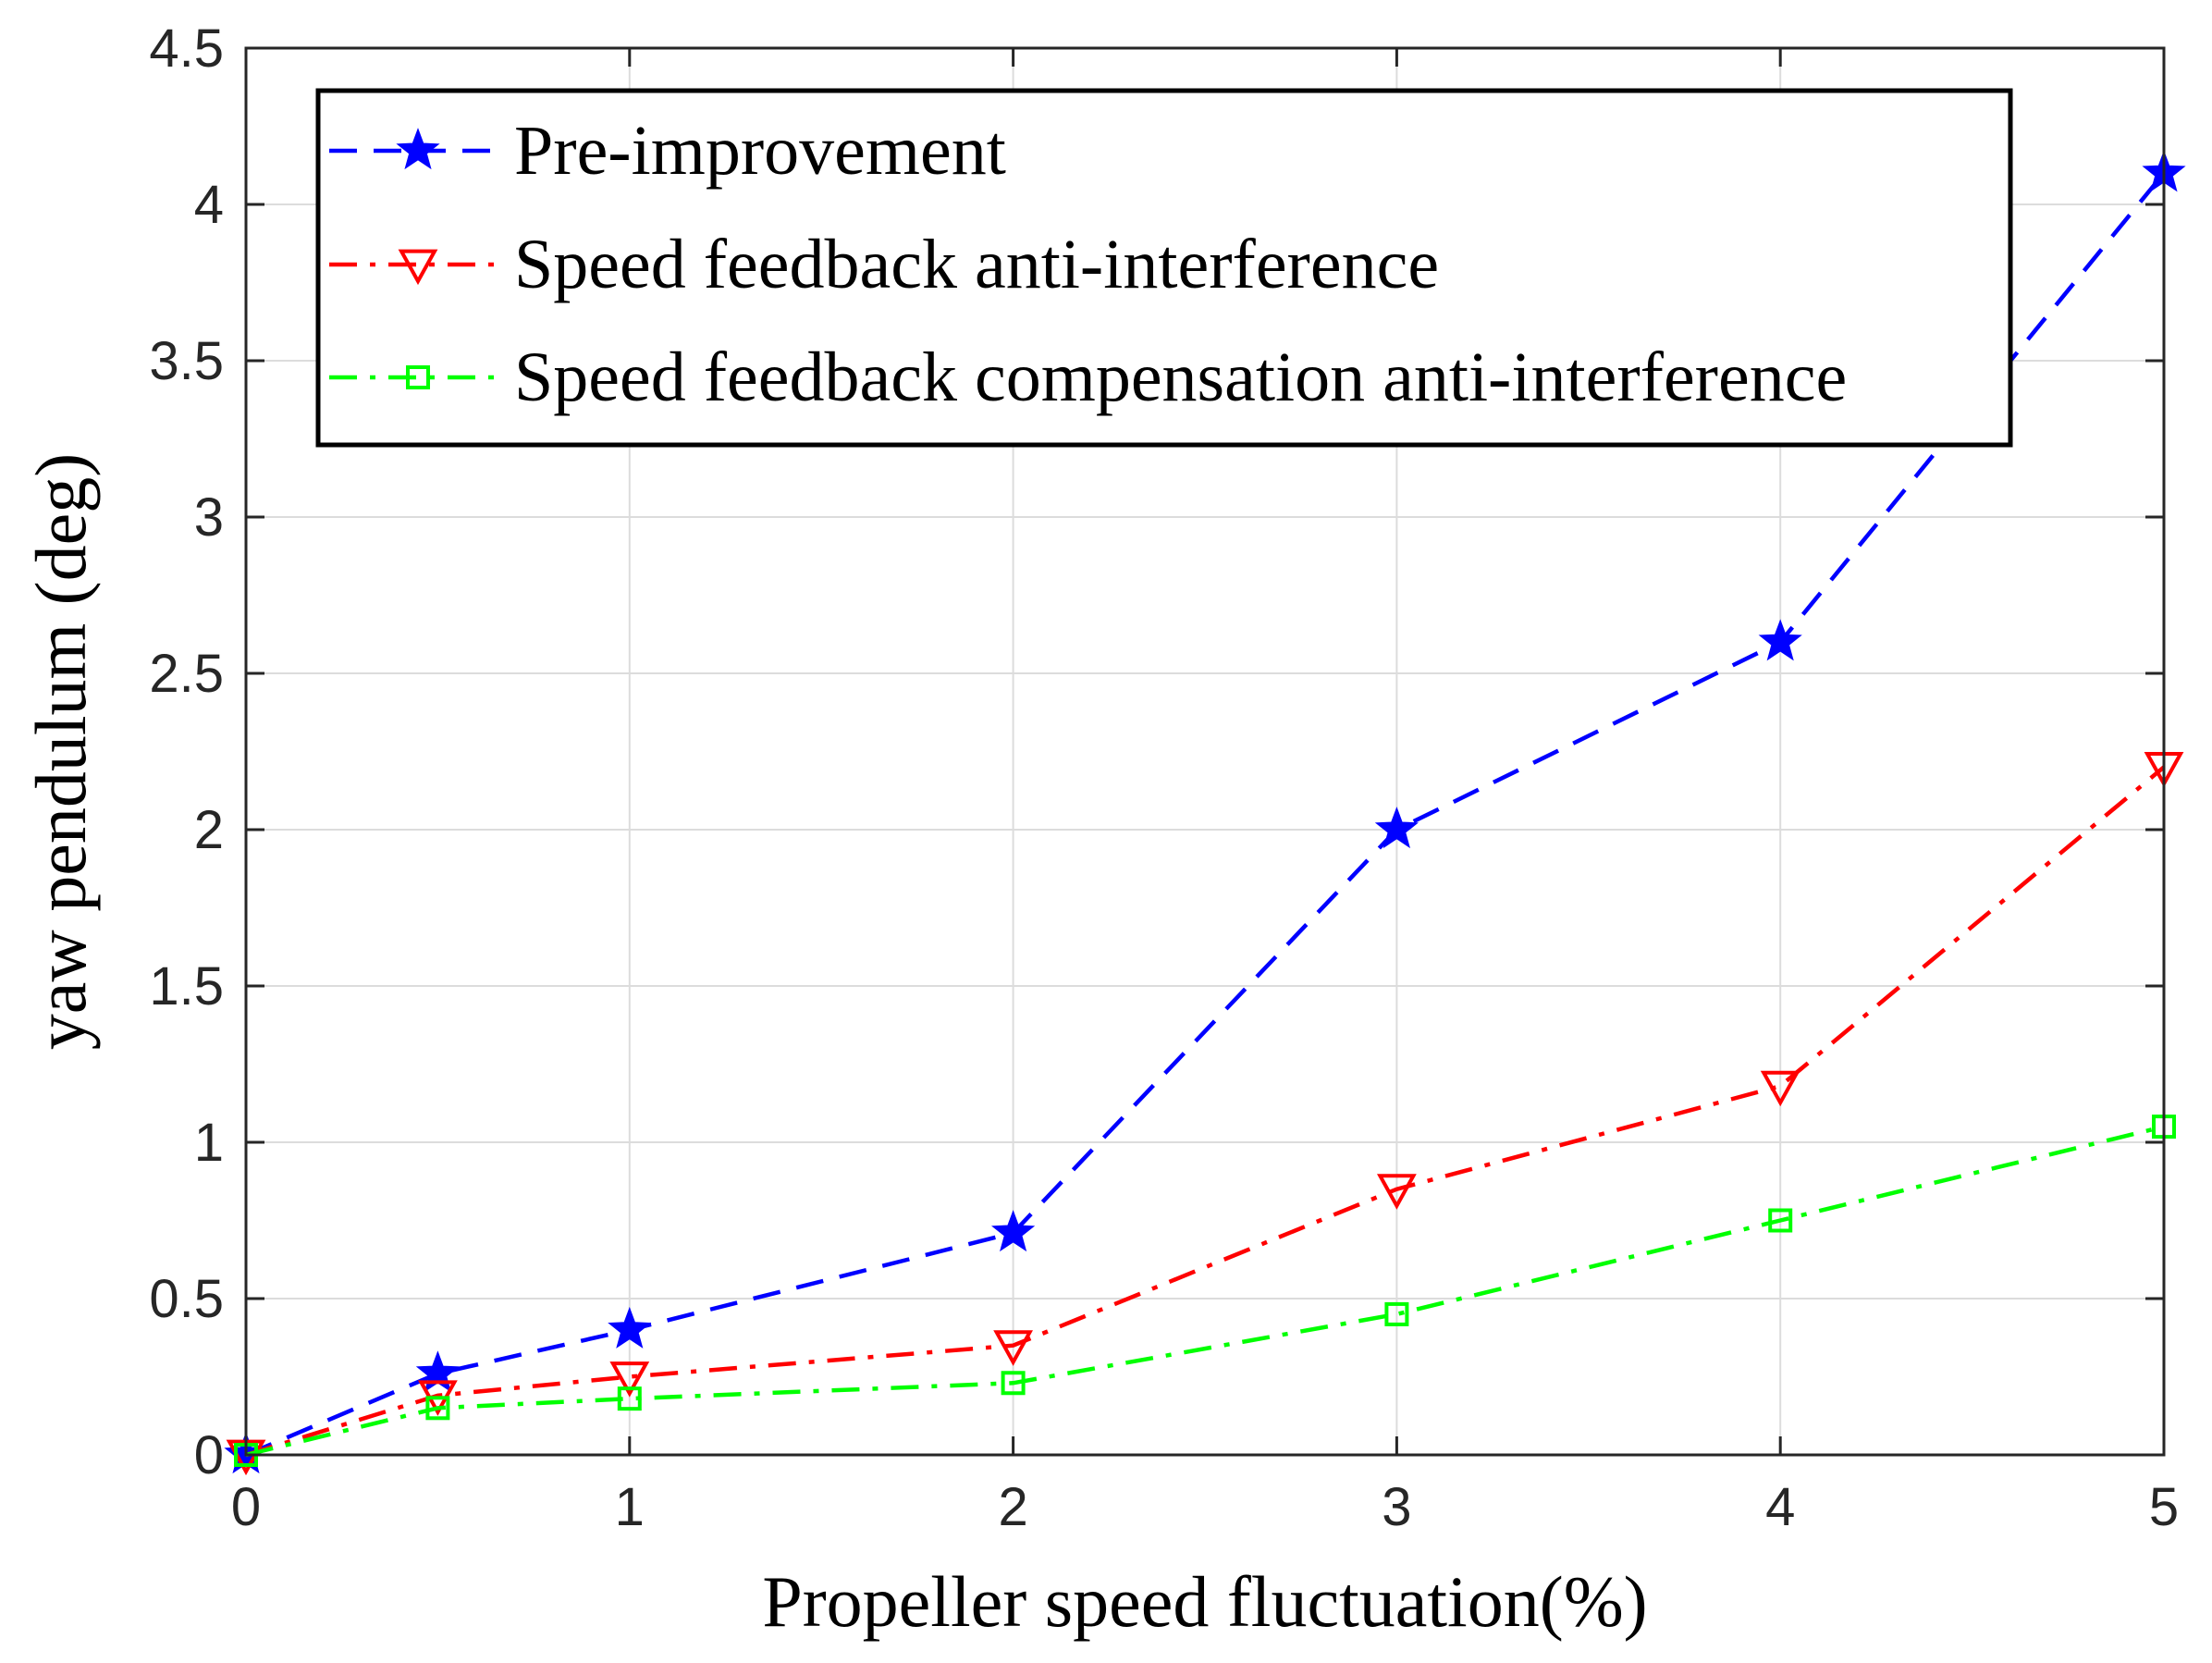 The image size is (2212, 1663). What do you see at coordinates (1397, 1507) in the screenshot?
I see `x-tick-label: 3` at bounding box center [1397, 1507].